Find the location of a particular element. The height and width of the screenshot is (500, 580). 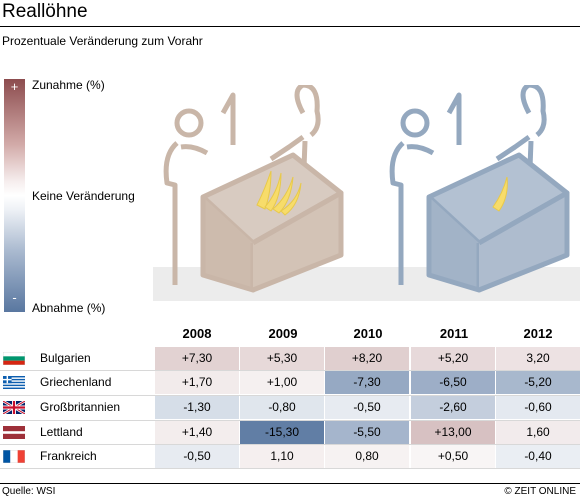

table-row: Großbritannien is located at coordinates (290, 407).